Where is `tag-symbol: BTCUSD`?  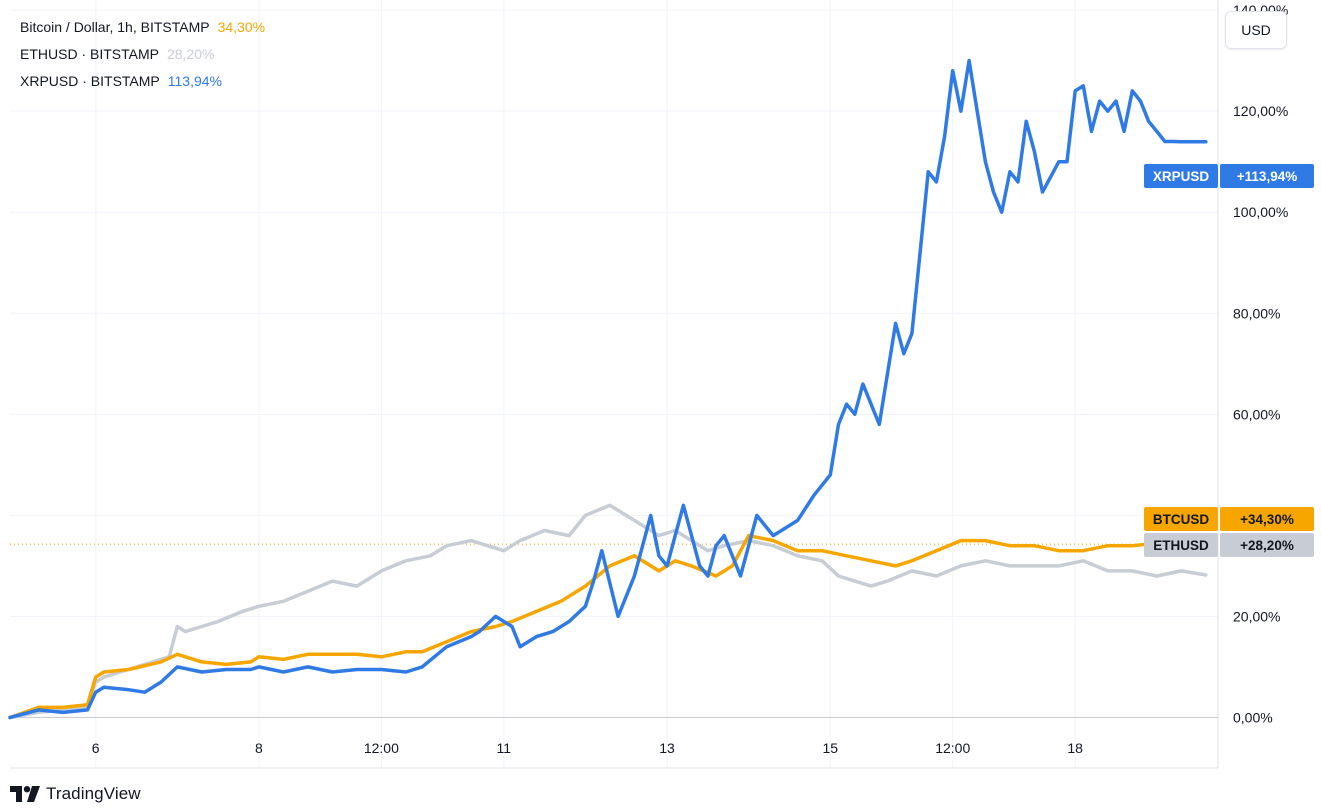
tag-symbol: BTCUSD is located at coordinates (1181, 519).